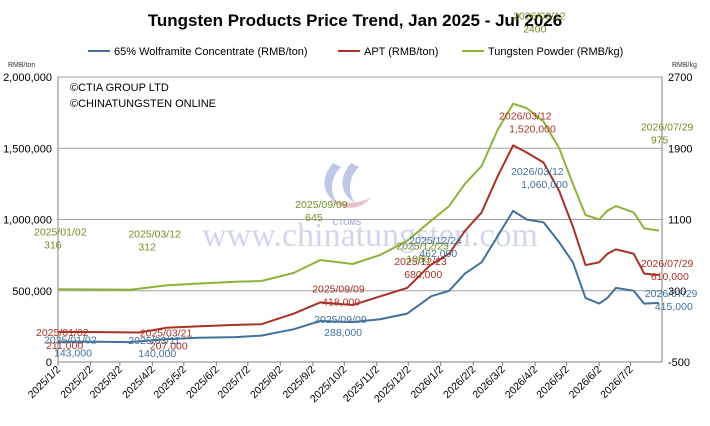  I want to click on annotation-value: 1,060,000, so click(544, 185).